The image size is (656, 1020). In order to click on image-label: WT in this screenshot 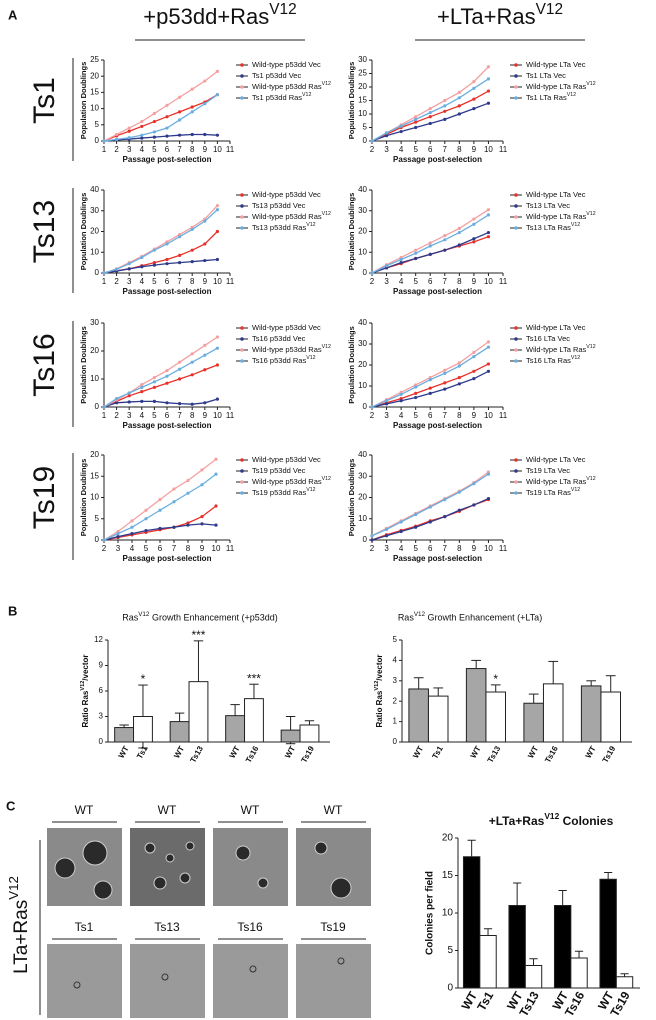, I will do `click(84, 810)`.